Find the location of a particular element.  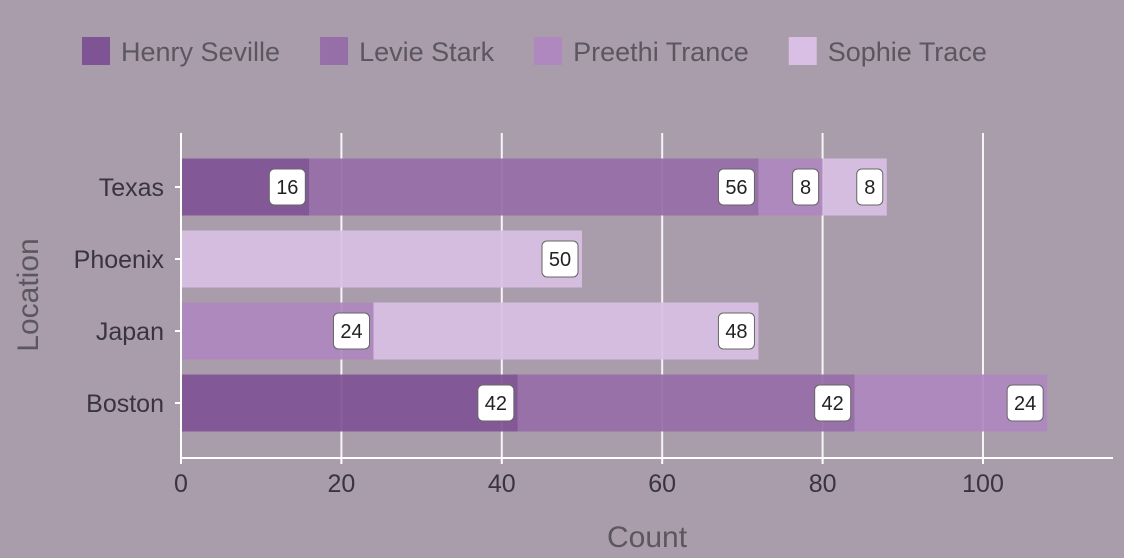

legend-item-0: Henry Seville is located at coordinates (181, 52).